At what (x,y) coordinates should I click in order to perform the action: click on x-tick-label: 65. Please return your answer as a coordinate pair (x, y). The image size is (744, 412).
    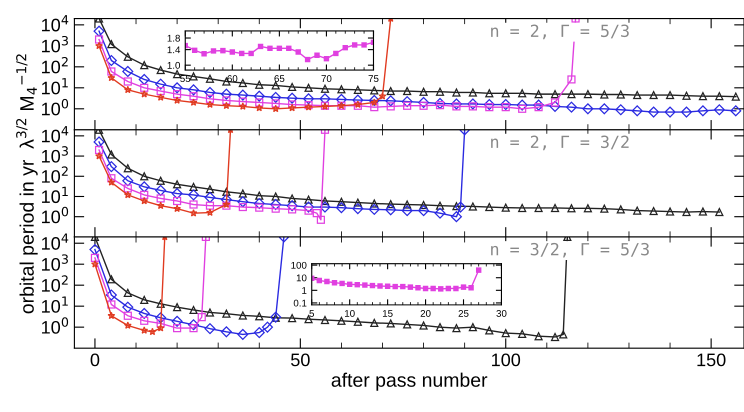
    Looking at the image, I should click on (279, 78).